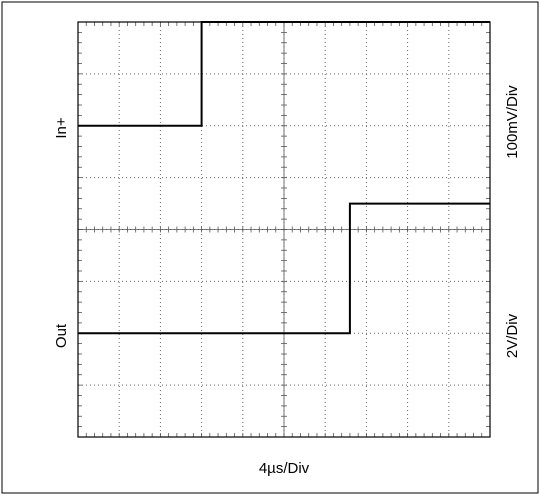  What do you see at coordinates (61, 335) in the screenshot?
I see `series-label-out: Out` at bounding box center [61, 335].